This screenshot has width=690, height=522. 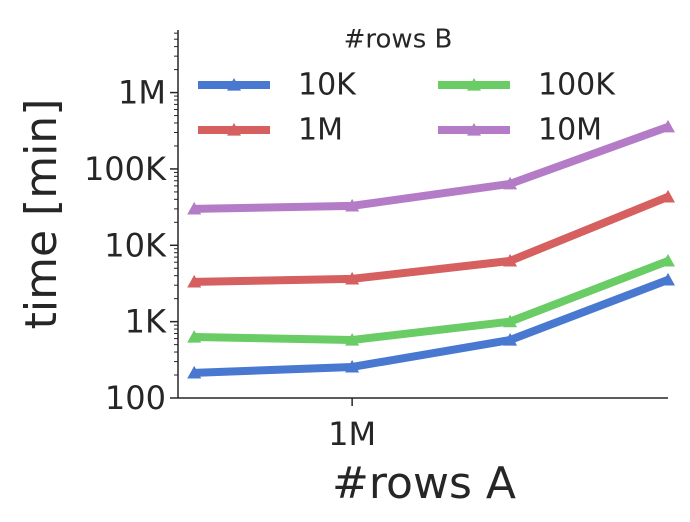 What do you see at coordinates (327, 85) in the screenshot?
I see `legend-label: 10K` at bounding box center [327, 85].